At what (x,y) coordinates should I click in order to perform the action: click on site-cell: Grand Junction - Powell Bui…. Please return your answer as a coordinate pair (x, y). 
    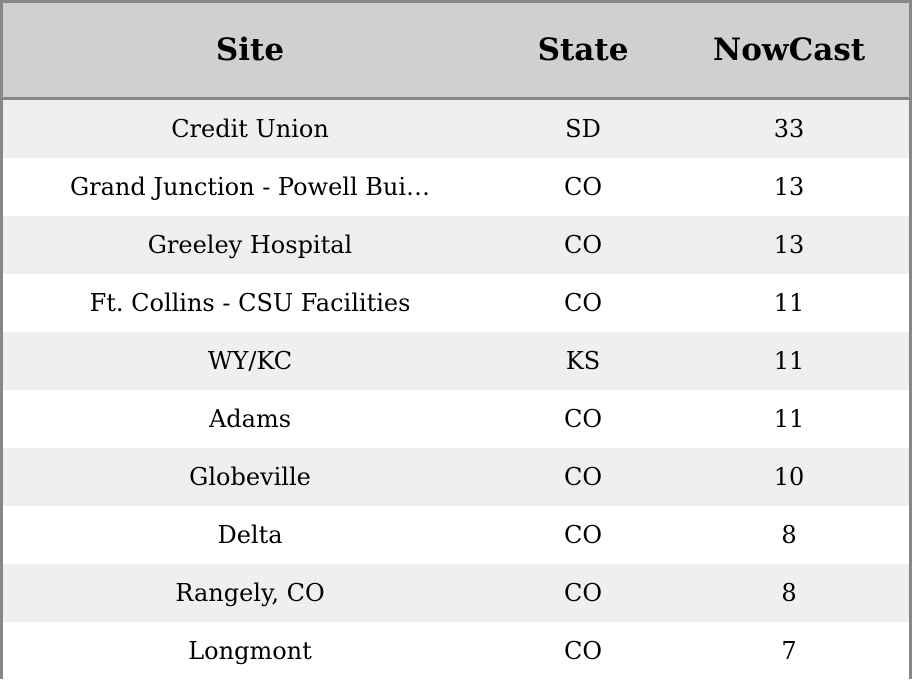
    Looking at the image, I should click on (250, 187).